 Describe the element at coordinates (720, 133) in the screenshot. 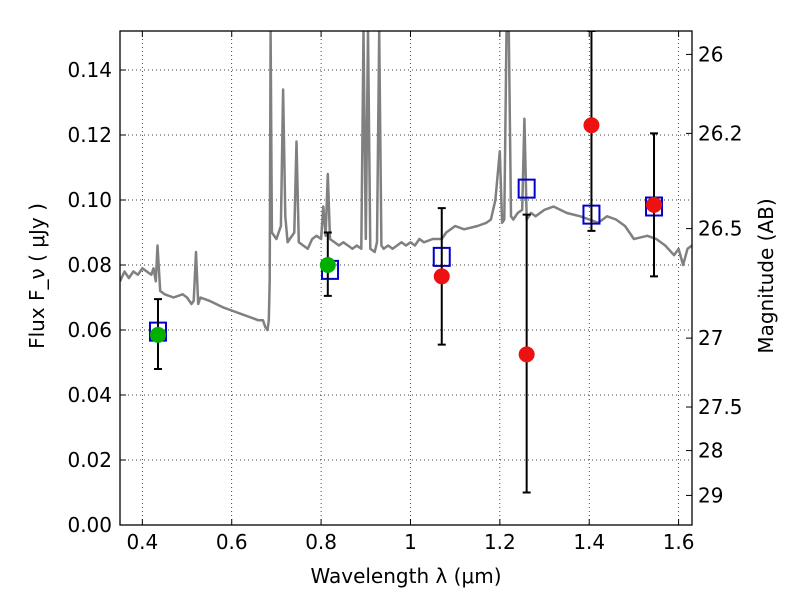

I see `y2-tick-label: 26.2` at that location.